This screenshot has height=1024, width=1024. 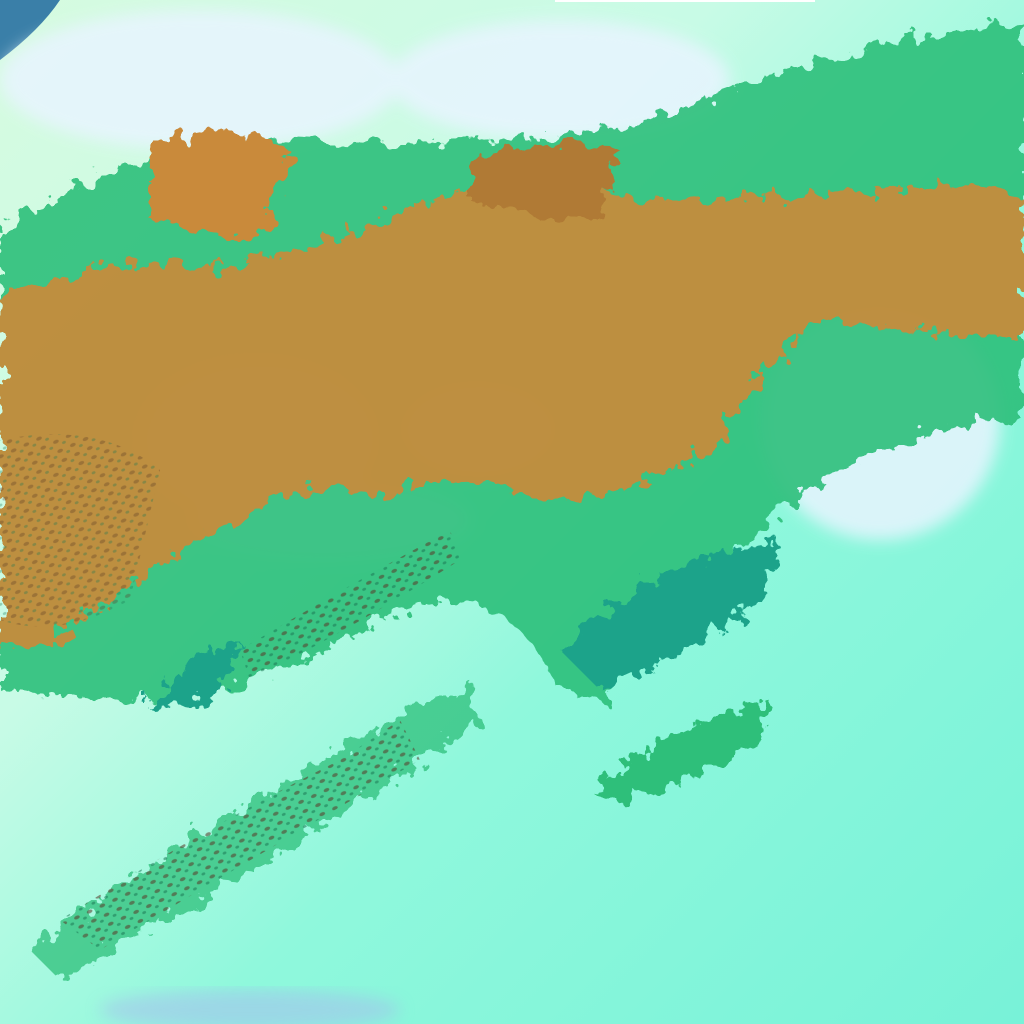 I want to click on ocean-corner, so click(x=30, y=30).